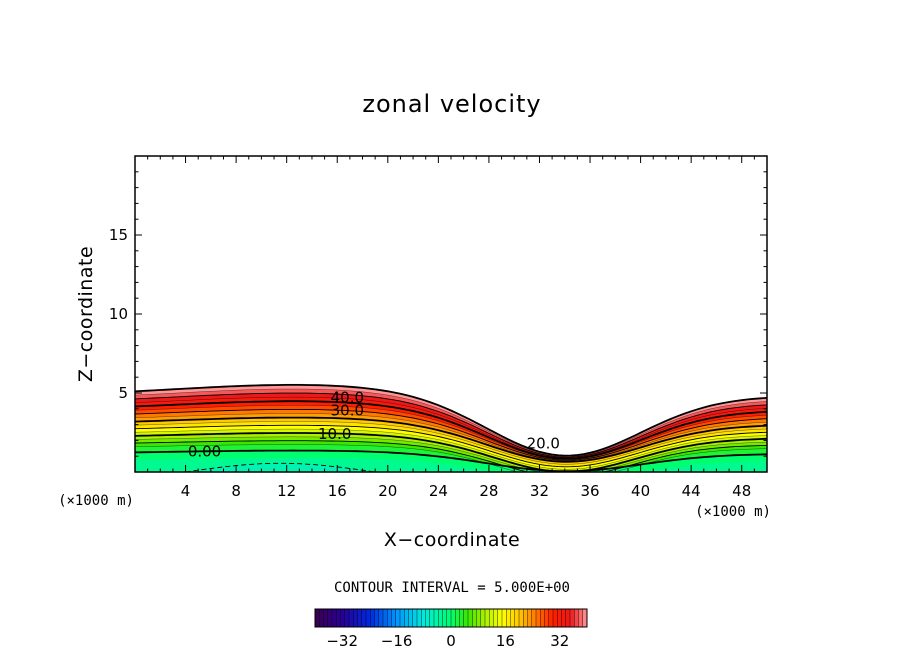  I want to click on contour-line-22.5, so click(451, 437).